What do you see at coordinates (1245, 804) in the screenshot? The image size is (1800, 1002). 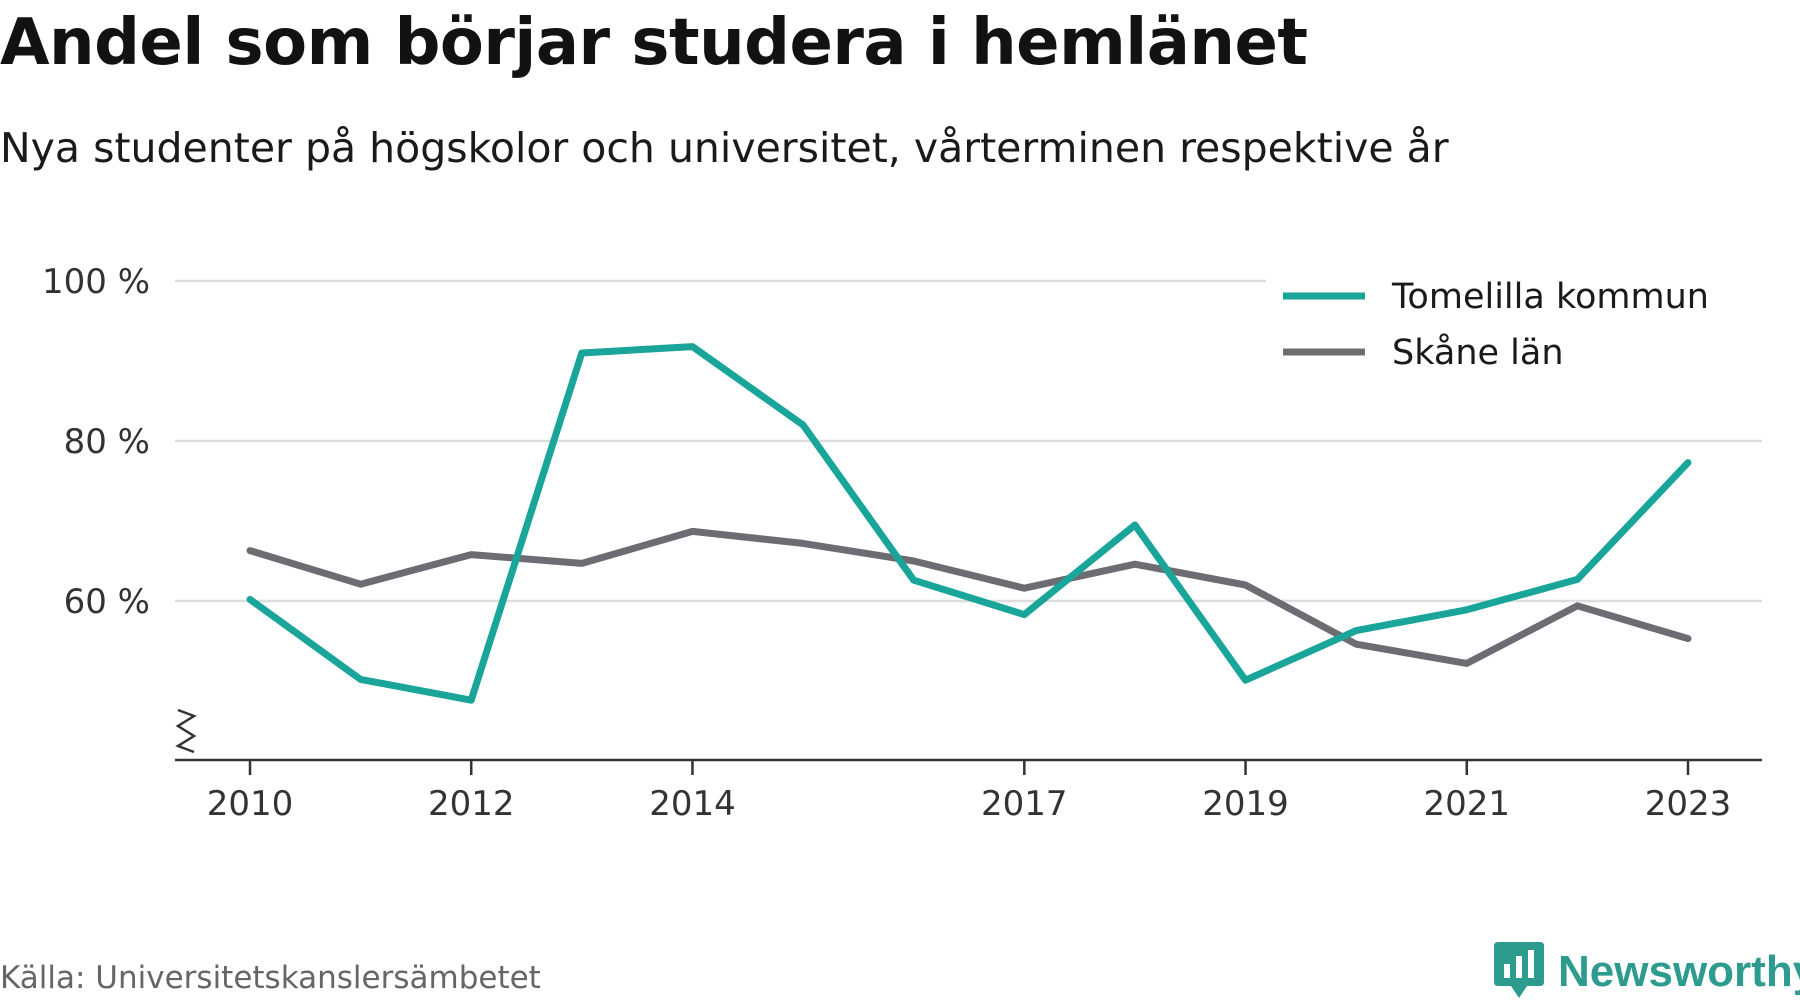 I see `x-tick-label: 2019` at bounding box center [1245, 804].